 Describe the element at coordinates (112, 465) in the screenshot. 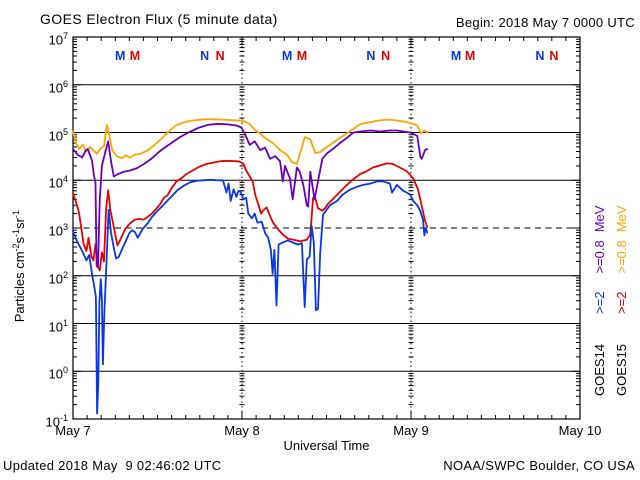

I see `updated-timestamp: Updated 2018 May 9 02:46:02 UTC` at that location.